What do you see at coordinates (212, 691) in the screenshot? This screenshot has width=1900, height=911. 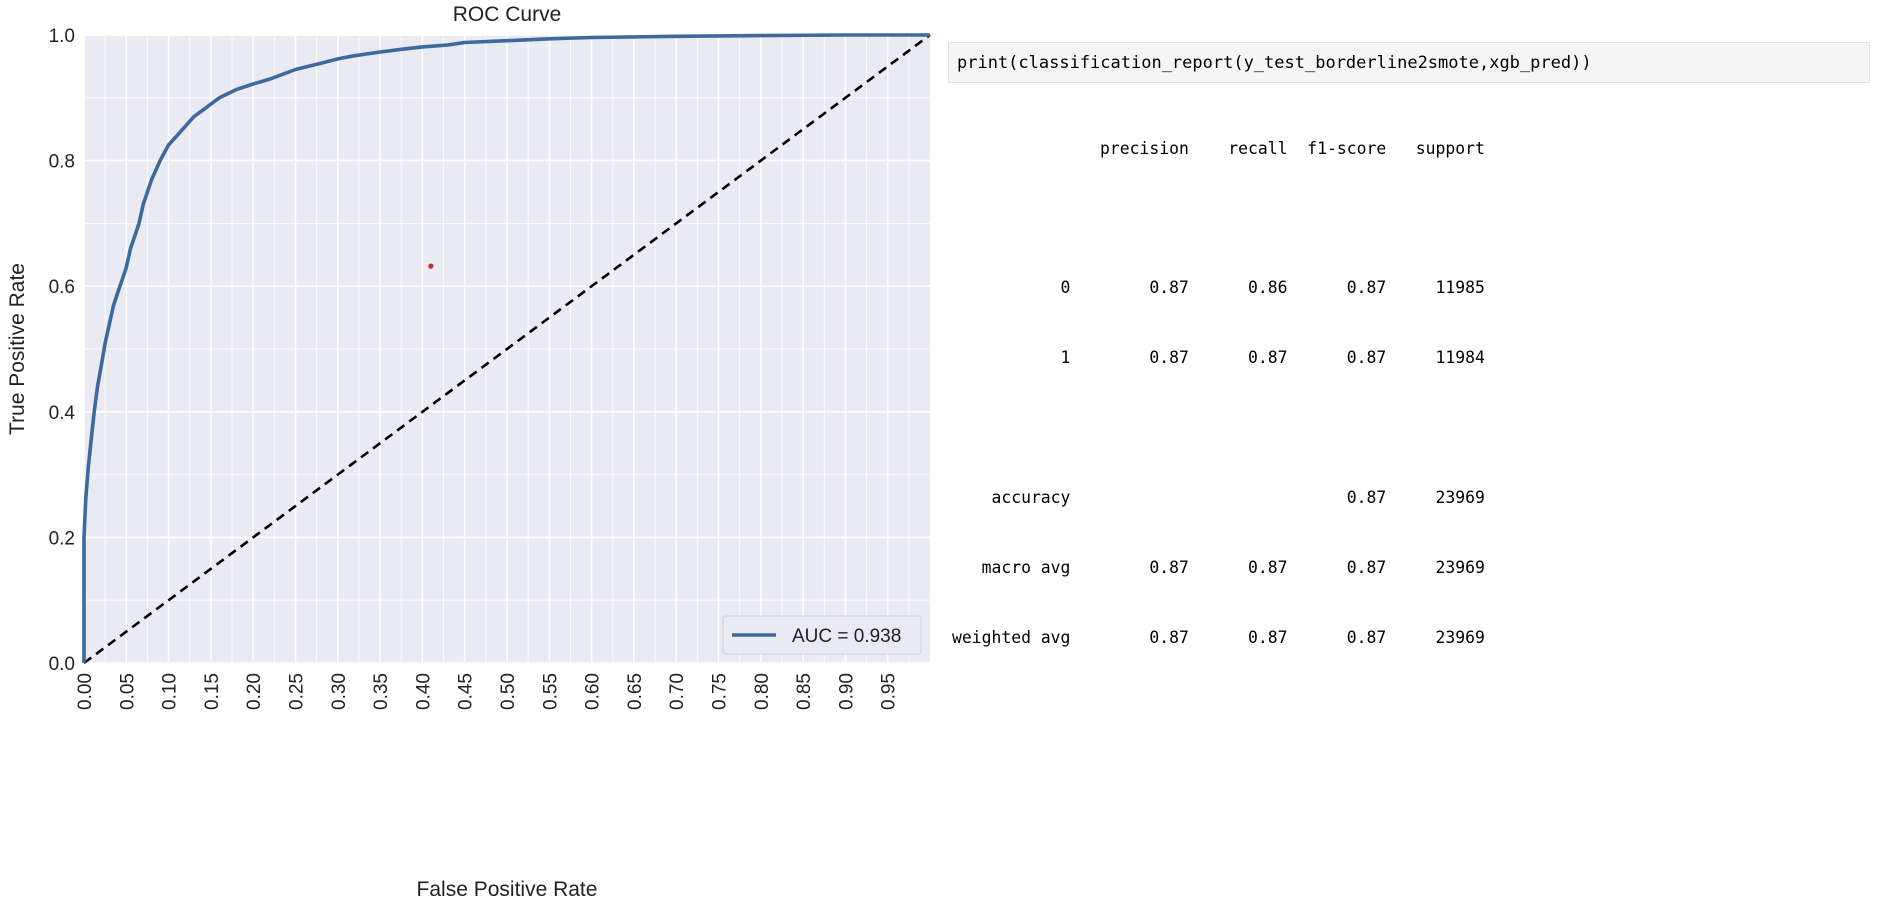 I see `x-tick-label: 0.15` at bounding box center [212, 691].